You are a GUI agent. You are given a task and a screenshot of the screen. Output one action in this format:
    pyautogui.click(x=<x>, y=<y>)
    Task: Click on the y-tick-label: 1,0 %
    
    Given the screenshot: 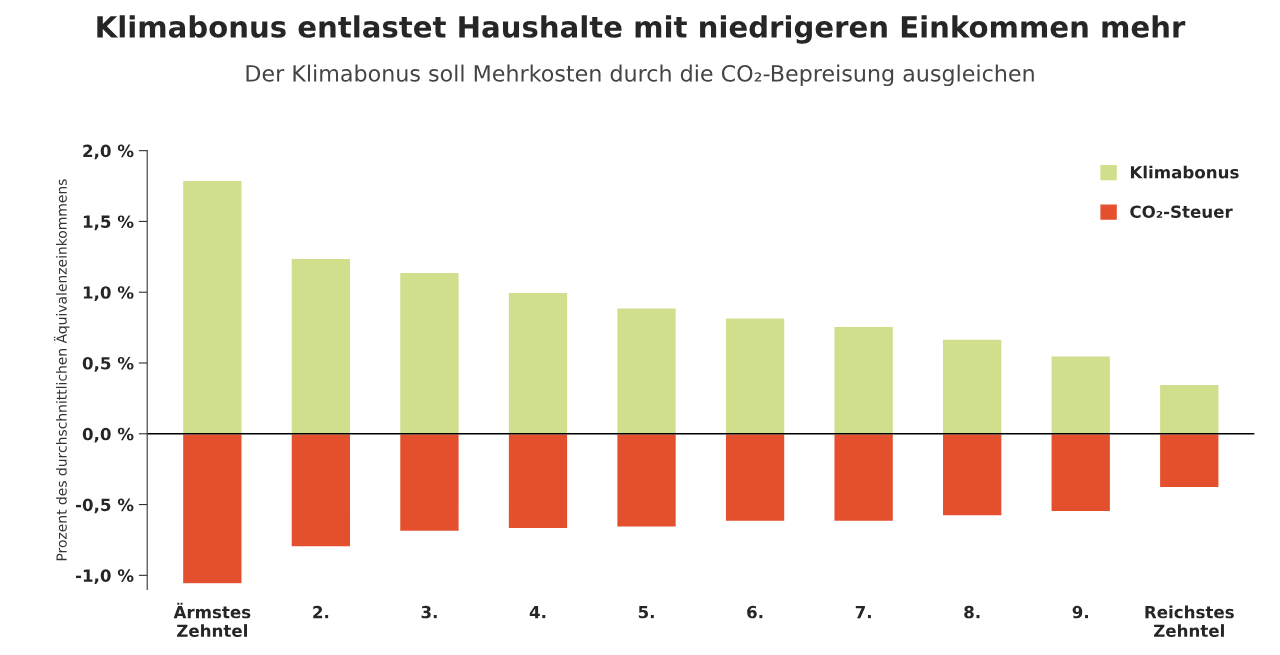 What is the action you would take?
    pyautogui.click(x=108, y=293)
    